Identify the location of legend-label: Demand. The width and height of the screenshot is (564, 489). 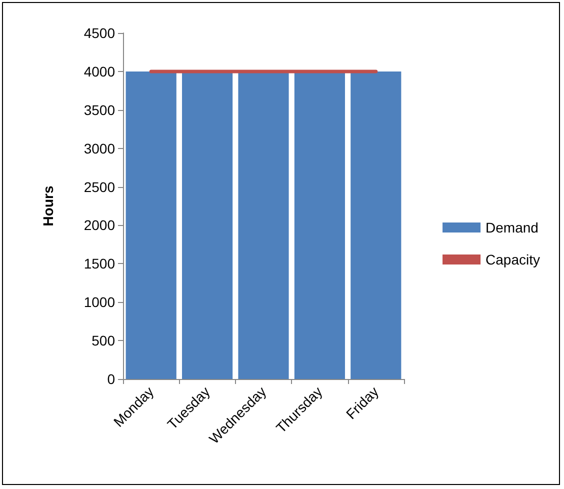
(512, 228).